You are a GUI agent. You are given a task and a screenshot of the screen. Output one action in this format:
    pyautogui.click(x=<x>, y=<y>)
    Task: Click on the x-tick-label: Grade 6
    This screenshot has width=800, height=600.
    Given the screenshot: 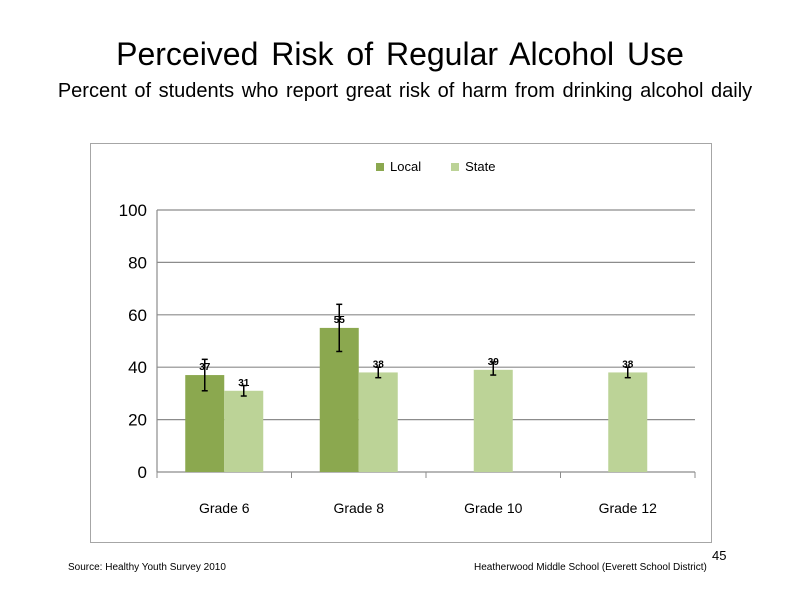 What is the action you would take?
    pyautogui.click(x=224, y=508)
    